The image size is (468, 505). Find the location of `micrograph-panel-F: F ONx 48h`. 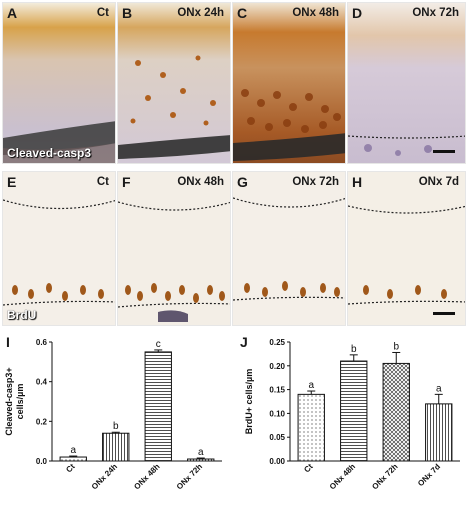

micrograph-panel-F: F ONx 48h is located at coordinates (174, 248).